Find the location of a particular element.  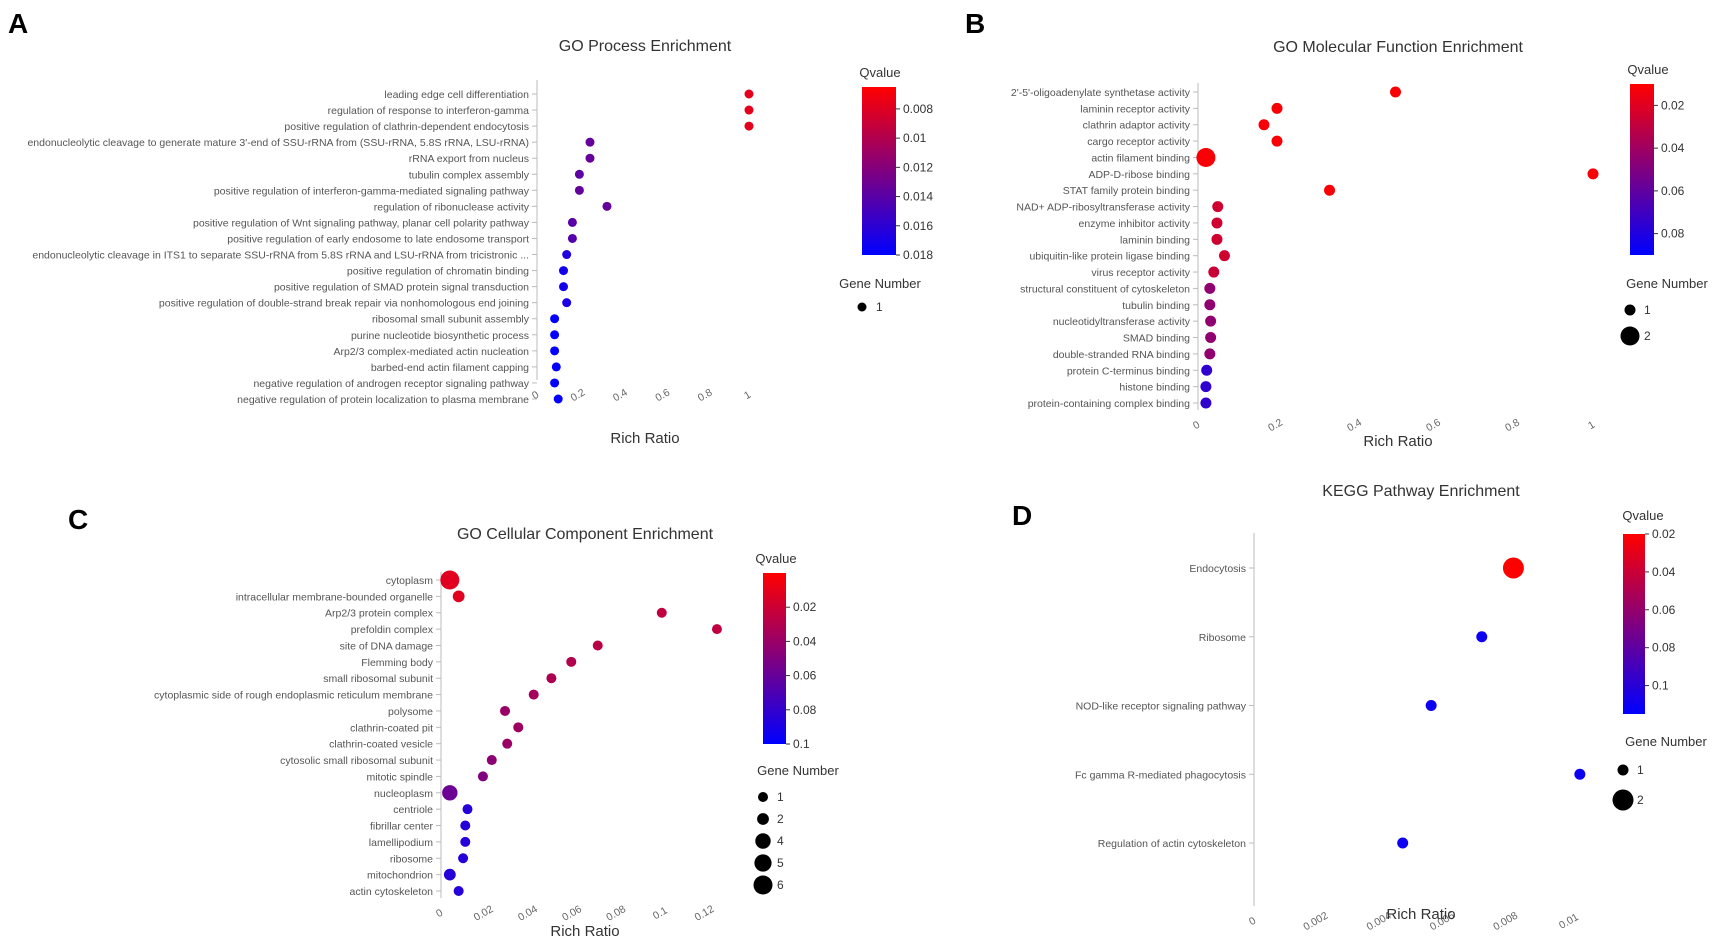

qvalue-tick-label: 0.04 is located at coordinates (1673, 148).